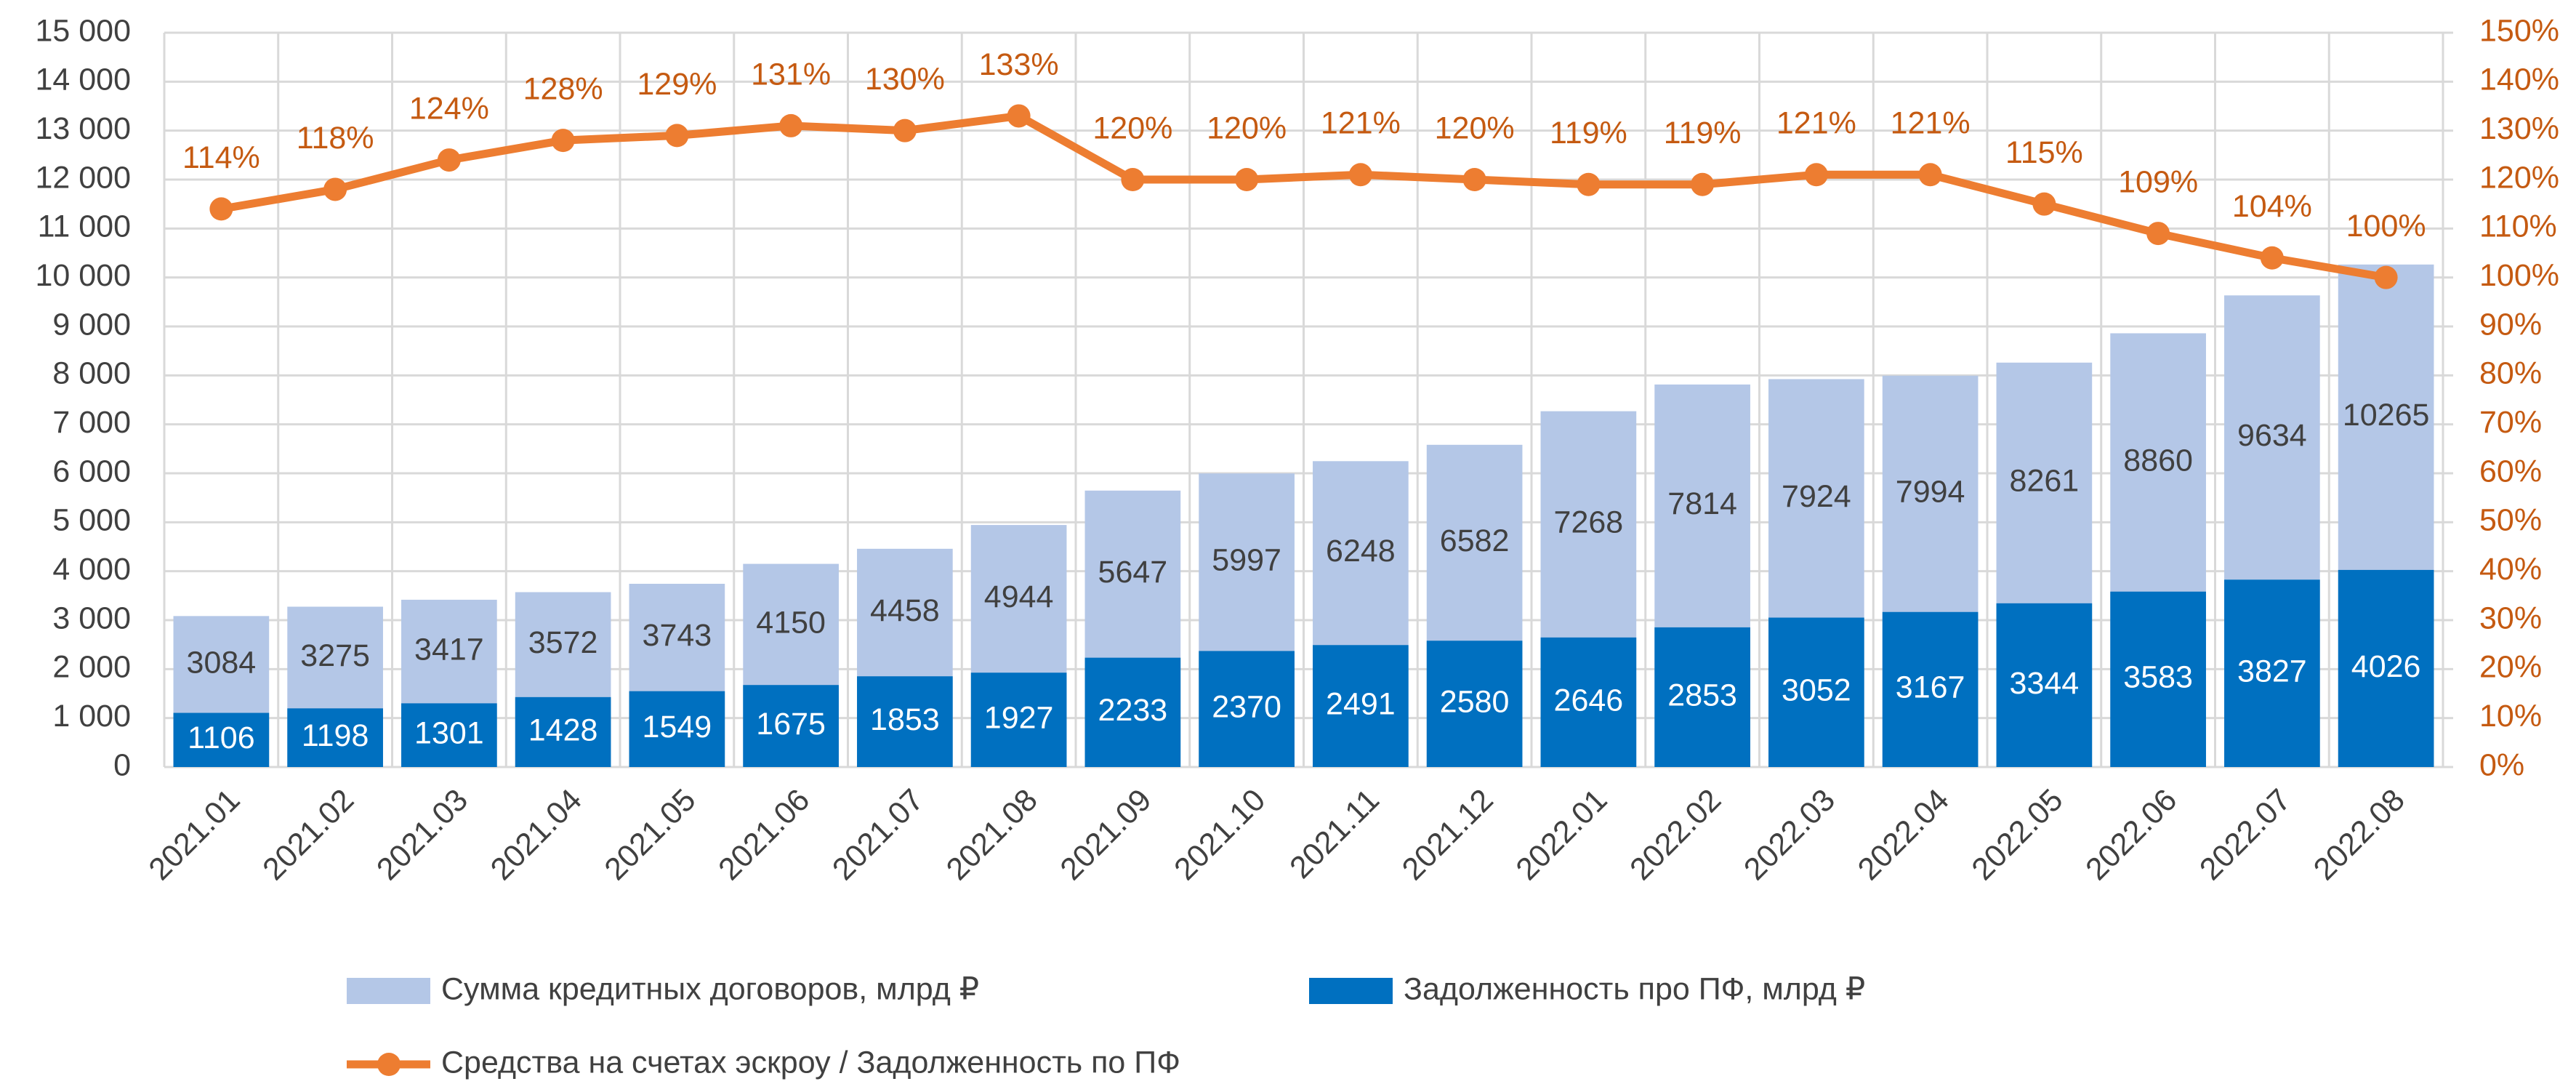  I want to click on line-label: 104%, so click(2272, 207).